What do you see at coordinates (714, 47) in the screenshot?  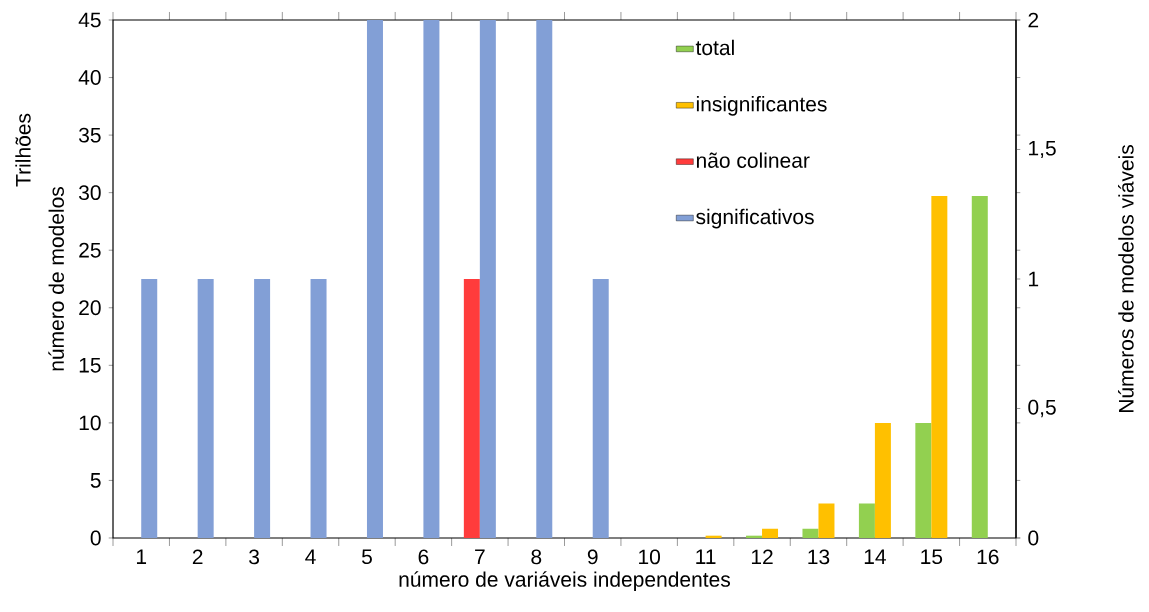 I see `legend-label: total` at bounding box center [714, 47].